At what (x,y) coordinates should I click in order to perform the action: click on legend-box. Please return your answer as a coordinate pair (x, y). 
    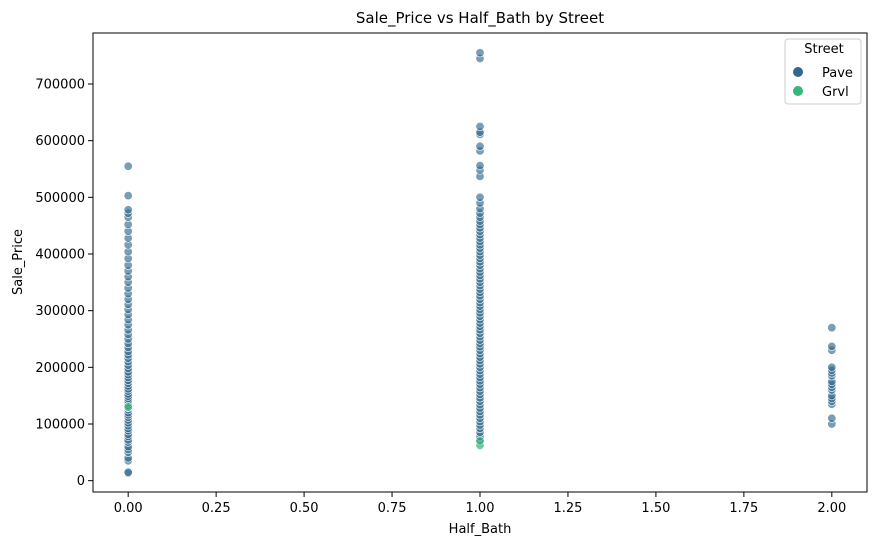
    Looking at the image, I should click on (823, 71).